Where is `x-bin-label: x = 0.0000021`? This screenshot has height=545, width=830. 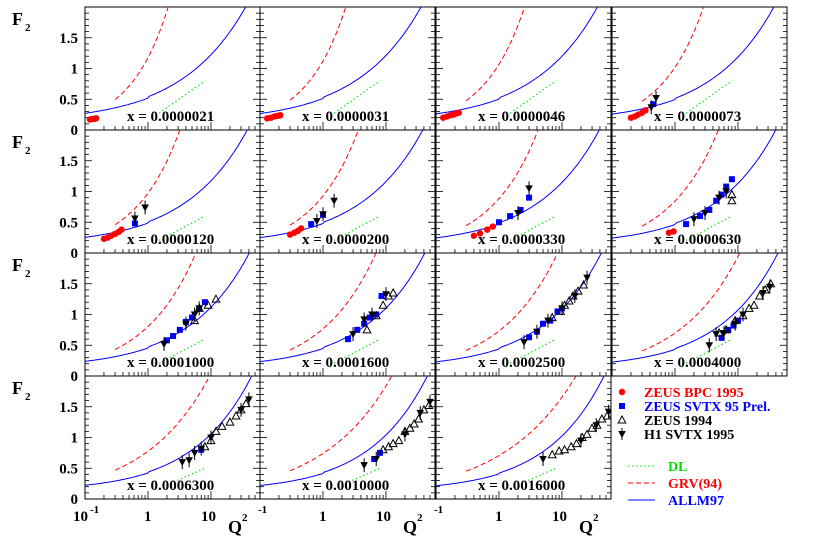
x-bin-label: x = 0.0000021 is located at coordinates (170, 117).